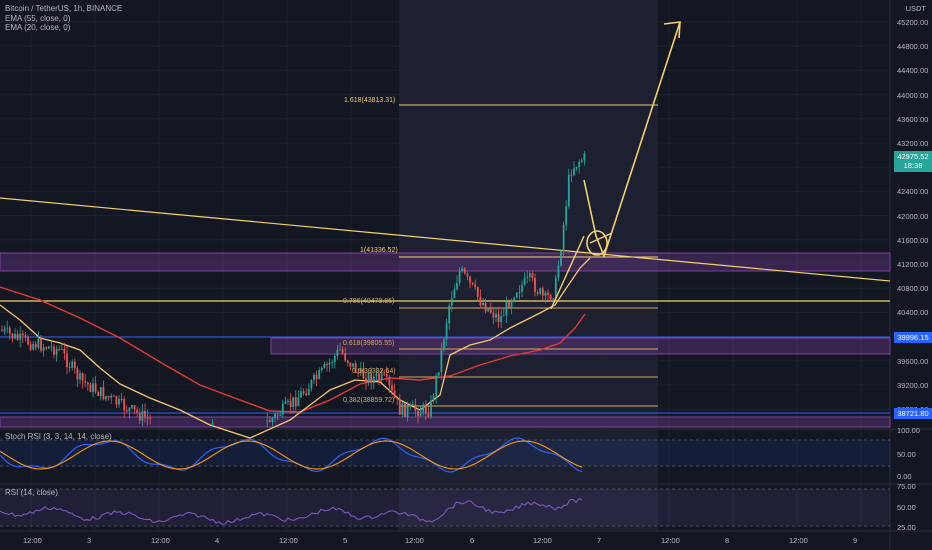 This screenshot has width=932, height=550. I want to click on stoch-axis-label: 50.00, so click(906, 454).